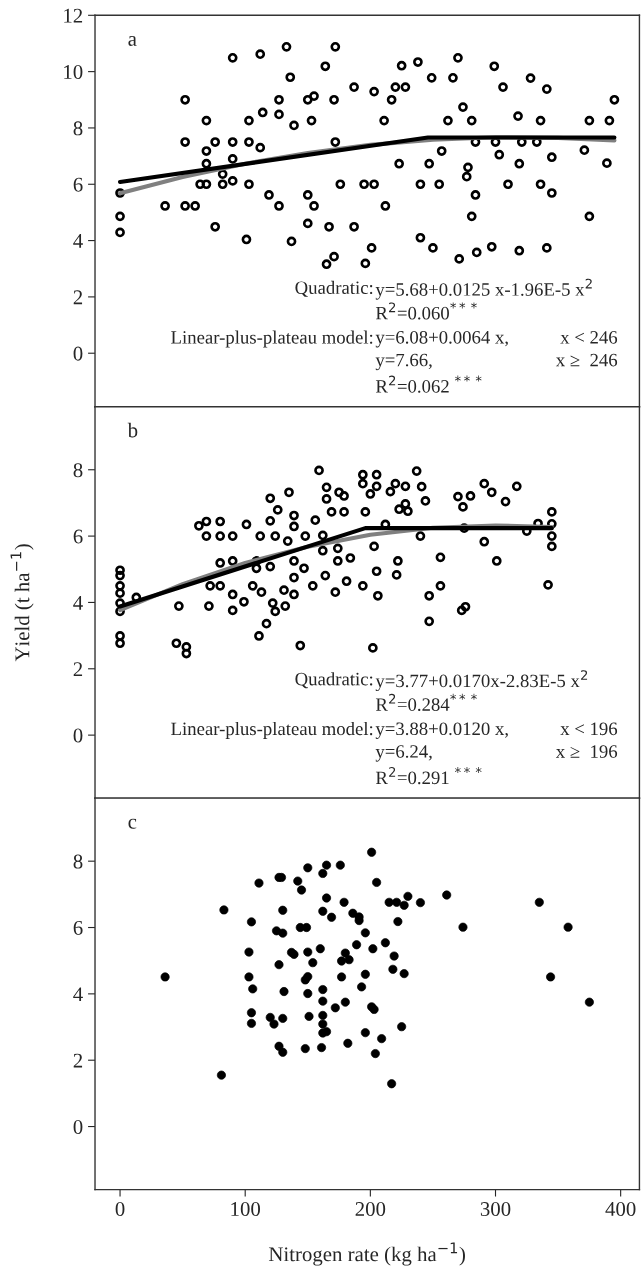 This screenshot has width=642, height=1275. What do you see at coordinates (586, 751) in the screenshot?
I see `annotation: x ≥ 196` at bounding box center [586, 751].